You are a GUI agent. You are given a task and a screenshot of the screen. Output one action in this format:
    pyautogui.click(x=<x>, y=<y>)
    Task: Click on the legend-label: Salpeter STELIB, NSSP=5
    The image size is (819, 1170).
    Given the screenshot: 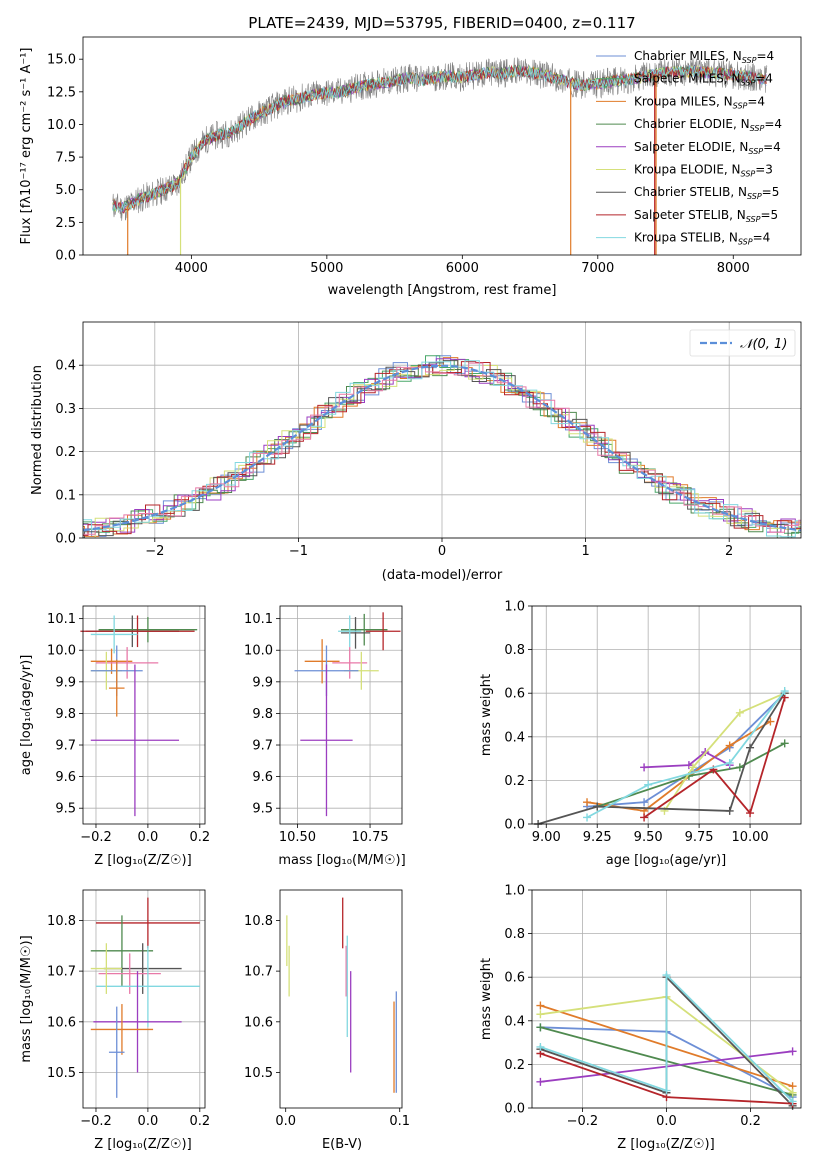 What is the action you would take?
    pyautogui.click(x=706, y=216)
    